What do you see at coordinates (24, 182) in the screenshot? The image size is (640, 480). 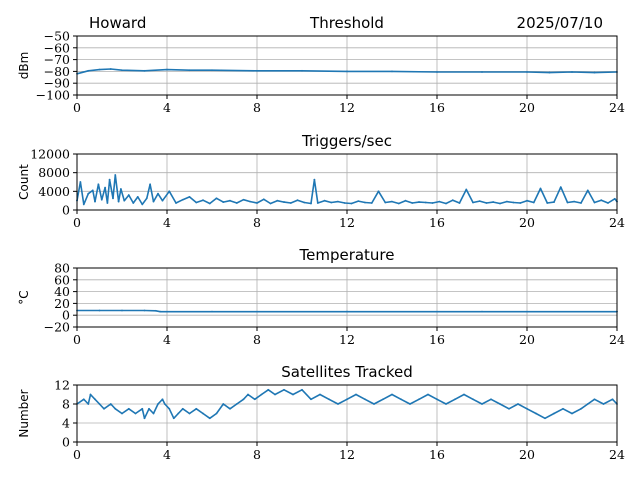 I see `y-axis-label: Count` at bounding box center [24, 182].